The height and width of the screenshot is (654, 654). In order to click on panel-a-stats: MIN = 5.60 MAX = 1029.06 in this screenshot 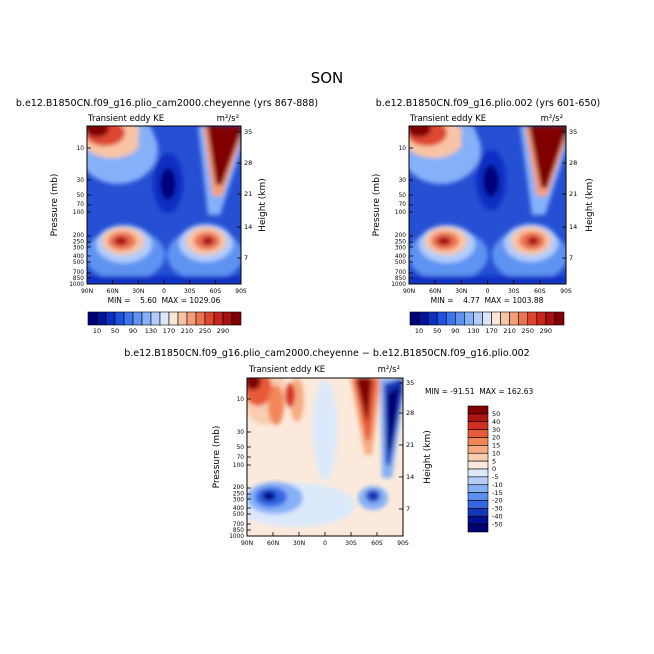, I will do `click(164, 300)`.